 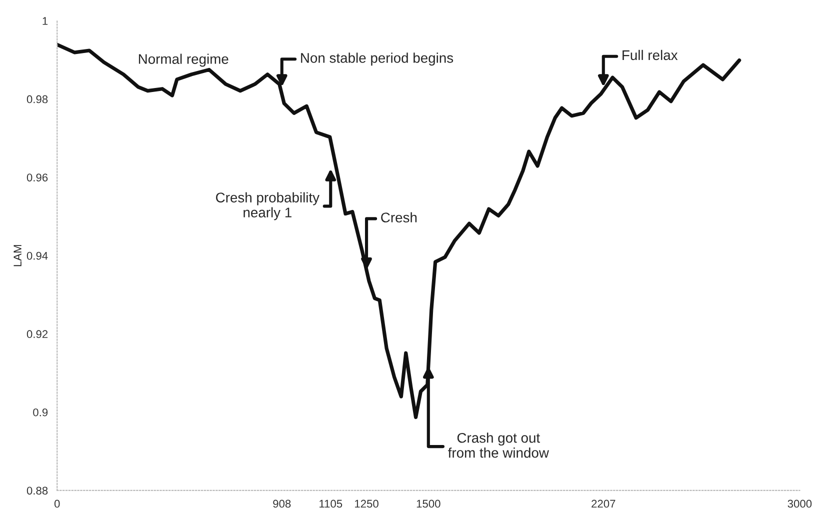 I want to click on x-tick-label: 0, so click(x=57, y=504).